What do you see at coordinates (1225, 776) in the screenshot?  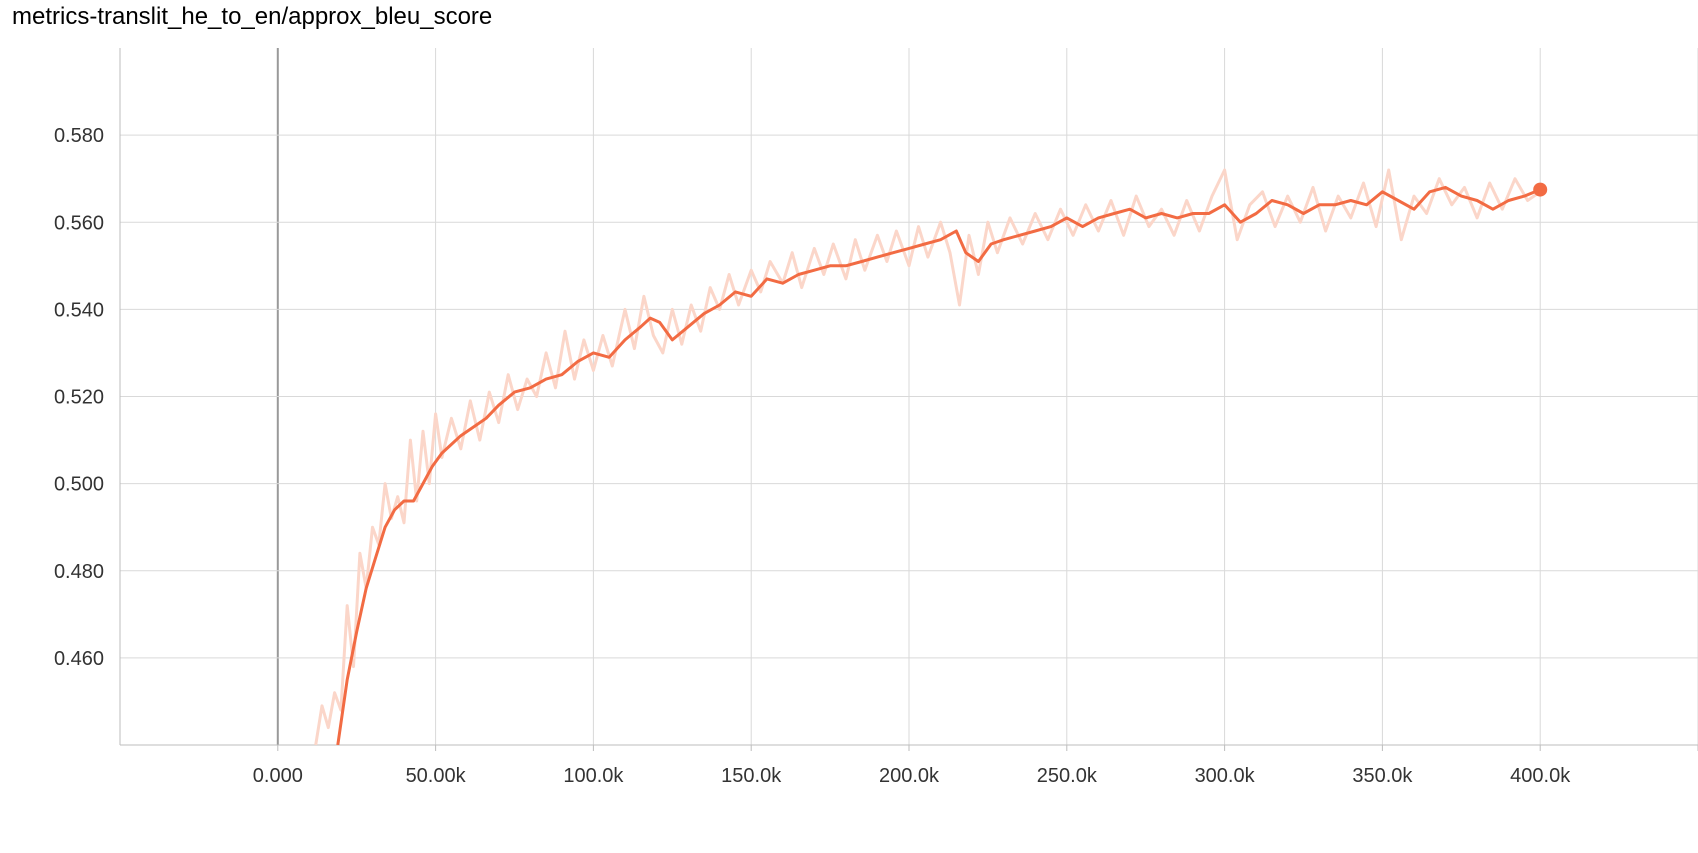 I see `x-tick-label: 300.0k` at bounding box center [1225, 776].